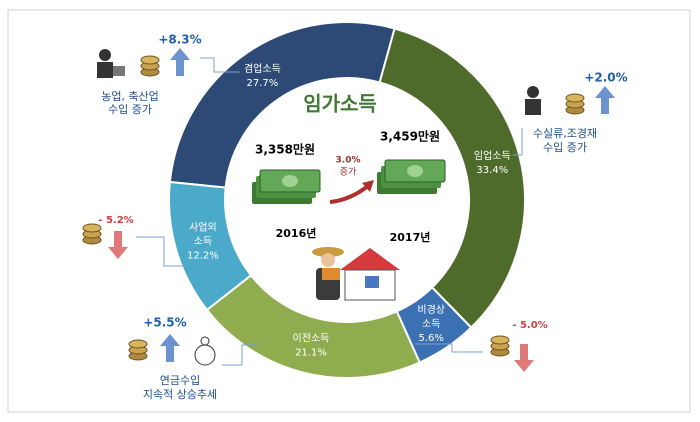 This screenshot has width=700, height=422. I want to click on value-label: 5.6%, so click(431, 338).